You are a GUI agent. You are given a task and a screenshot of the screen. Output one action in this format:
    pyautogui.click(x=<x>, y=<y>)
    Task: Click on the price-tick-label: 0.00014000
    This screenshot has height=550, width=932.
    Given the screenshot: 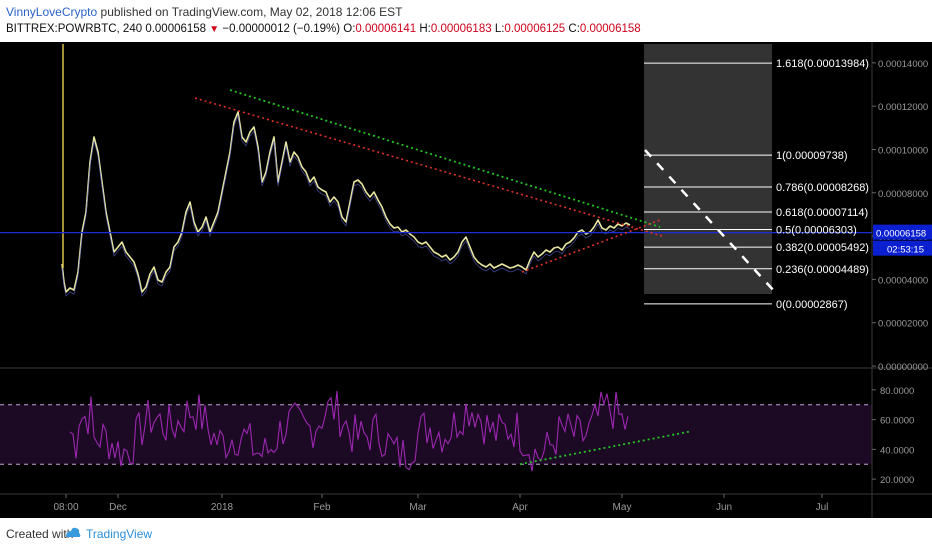 What is the action you would take?
    pyautogui.click(x=903, y=64)
    